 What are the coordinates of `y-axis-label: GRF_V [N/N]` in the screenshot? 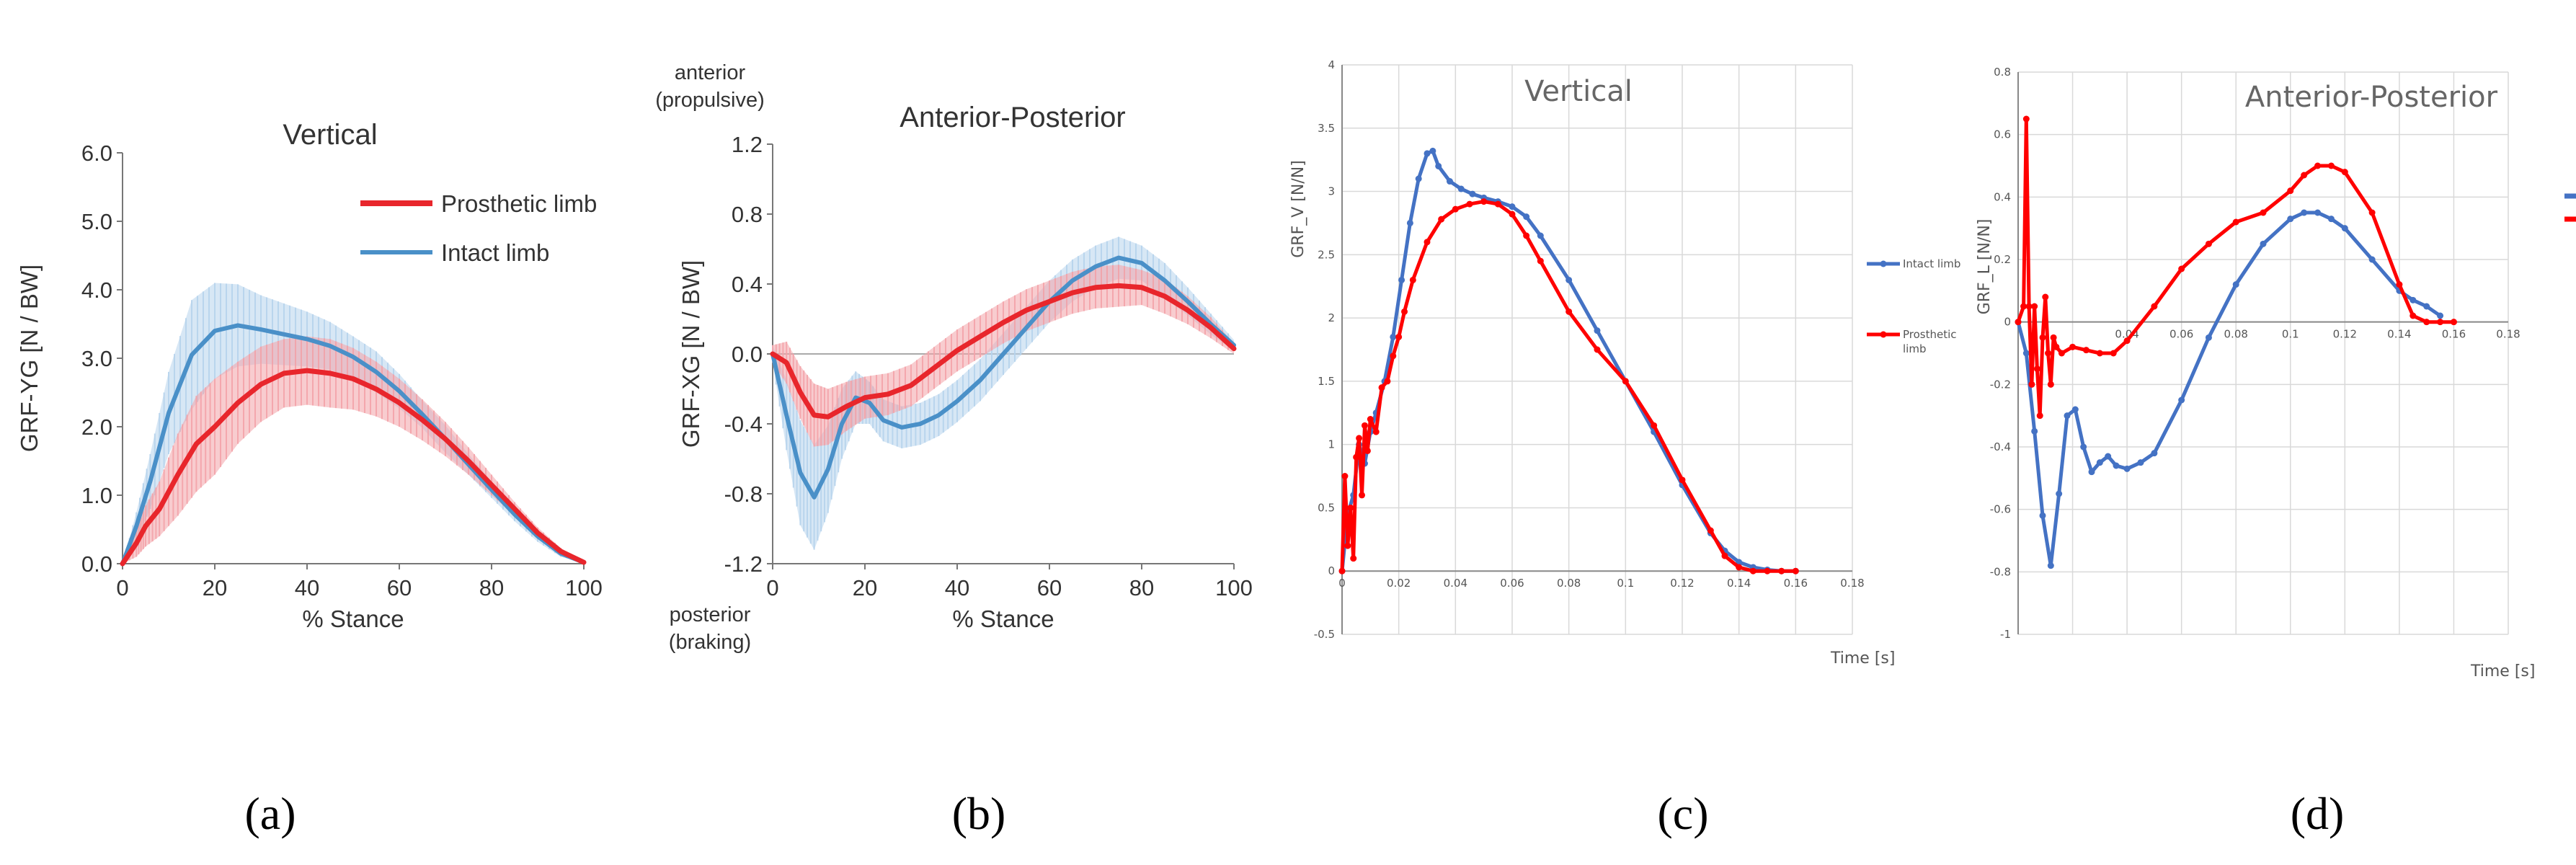 It's located at (1298, 209).